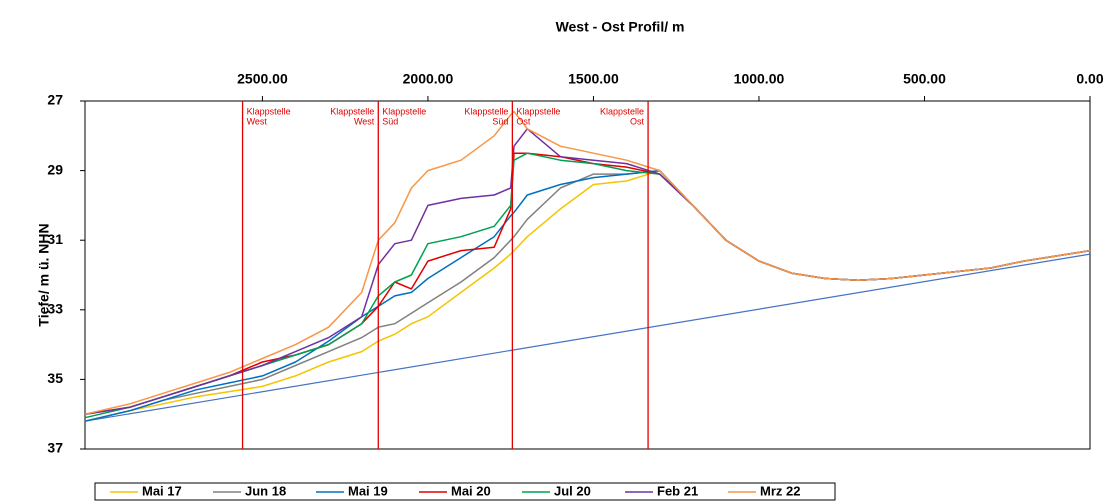  I want to click on y-tick-label: 33, so click(55, 309).